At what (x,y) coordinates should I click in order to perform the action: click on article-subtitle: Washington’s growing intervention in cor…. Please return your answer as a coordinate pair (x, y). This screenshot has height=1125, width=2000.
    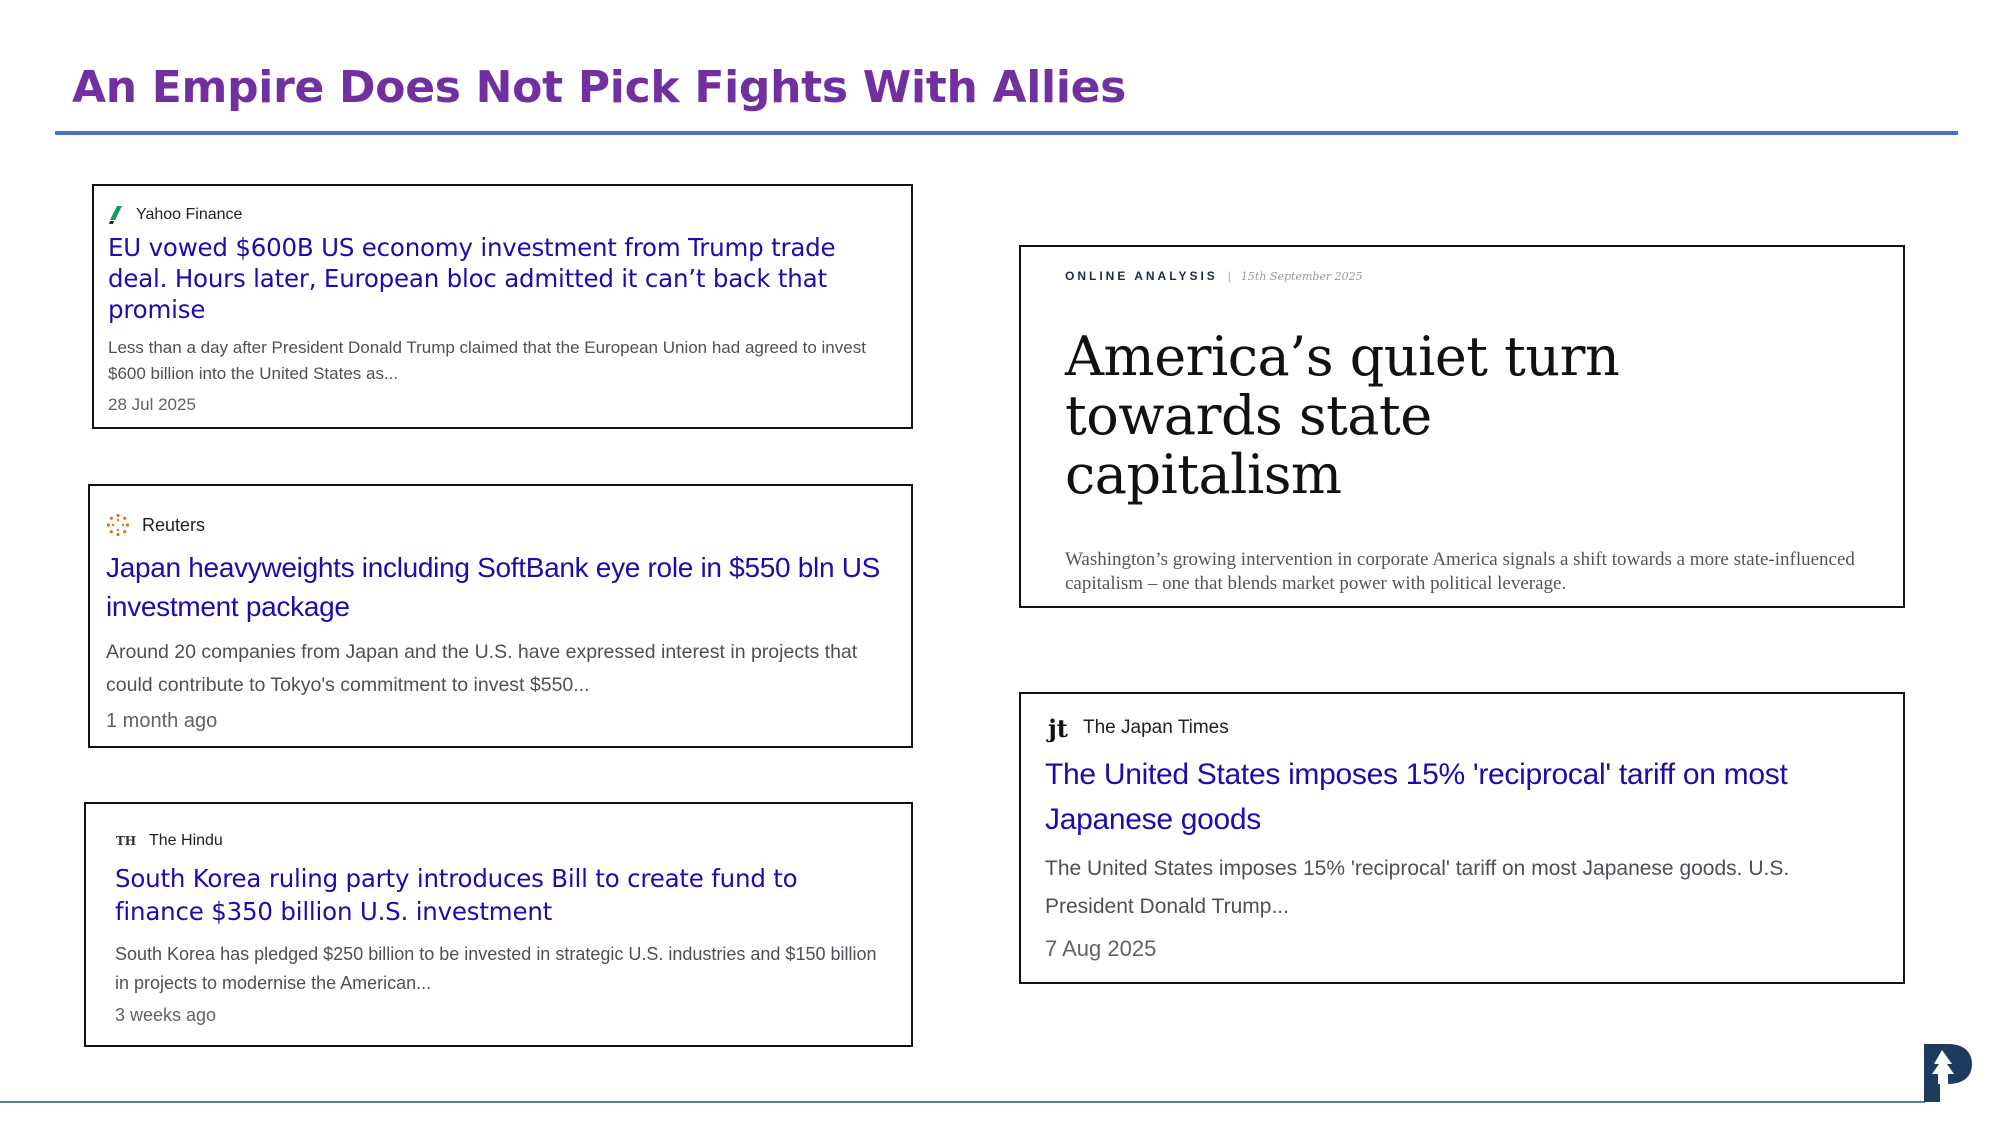
    Looking at the image, I should click on (1460, 571).